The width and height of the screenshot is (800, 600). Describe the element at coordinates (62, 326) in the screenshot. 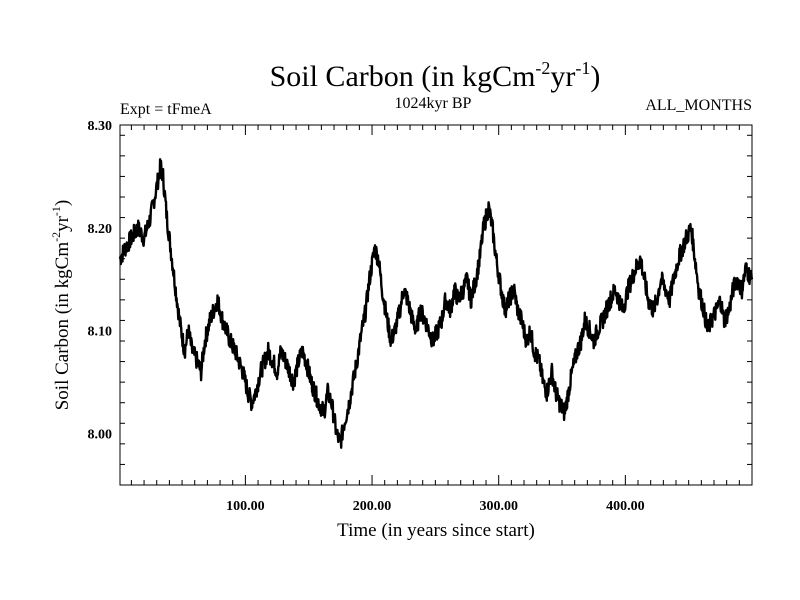

I see `ylabel-main: Soil Carbon (in kgCm` at that location.